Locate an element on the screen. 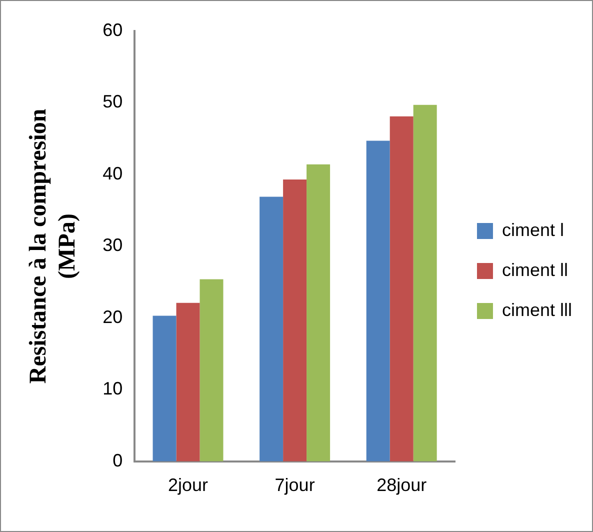 This screenshot has width=593, height=532. y-axis-title: Resistance à la compresion (MPa) is located at coordinates (53, 246).